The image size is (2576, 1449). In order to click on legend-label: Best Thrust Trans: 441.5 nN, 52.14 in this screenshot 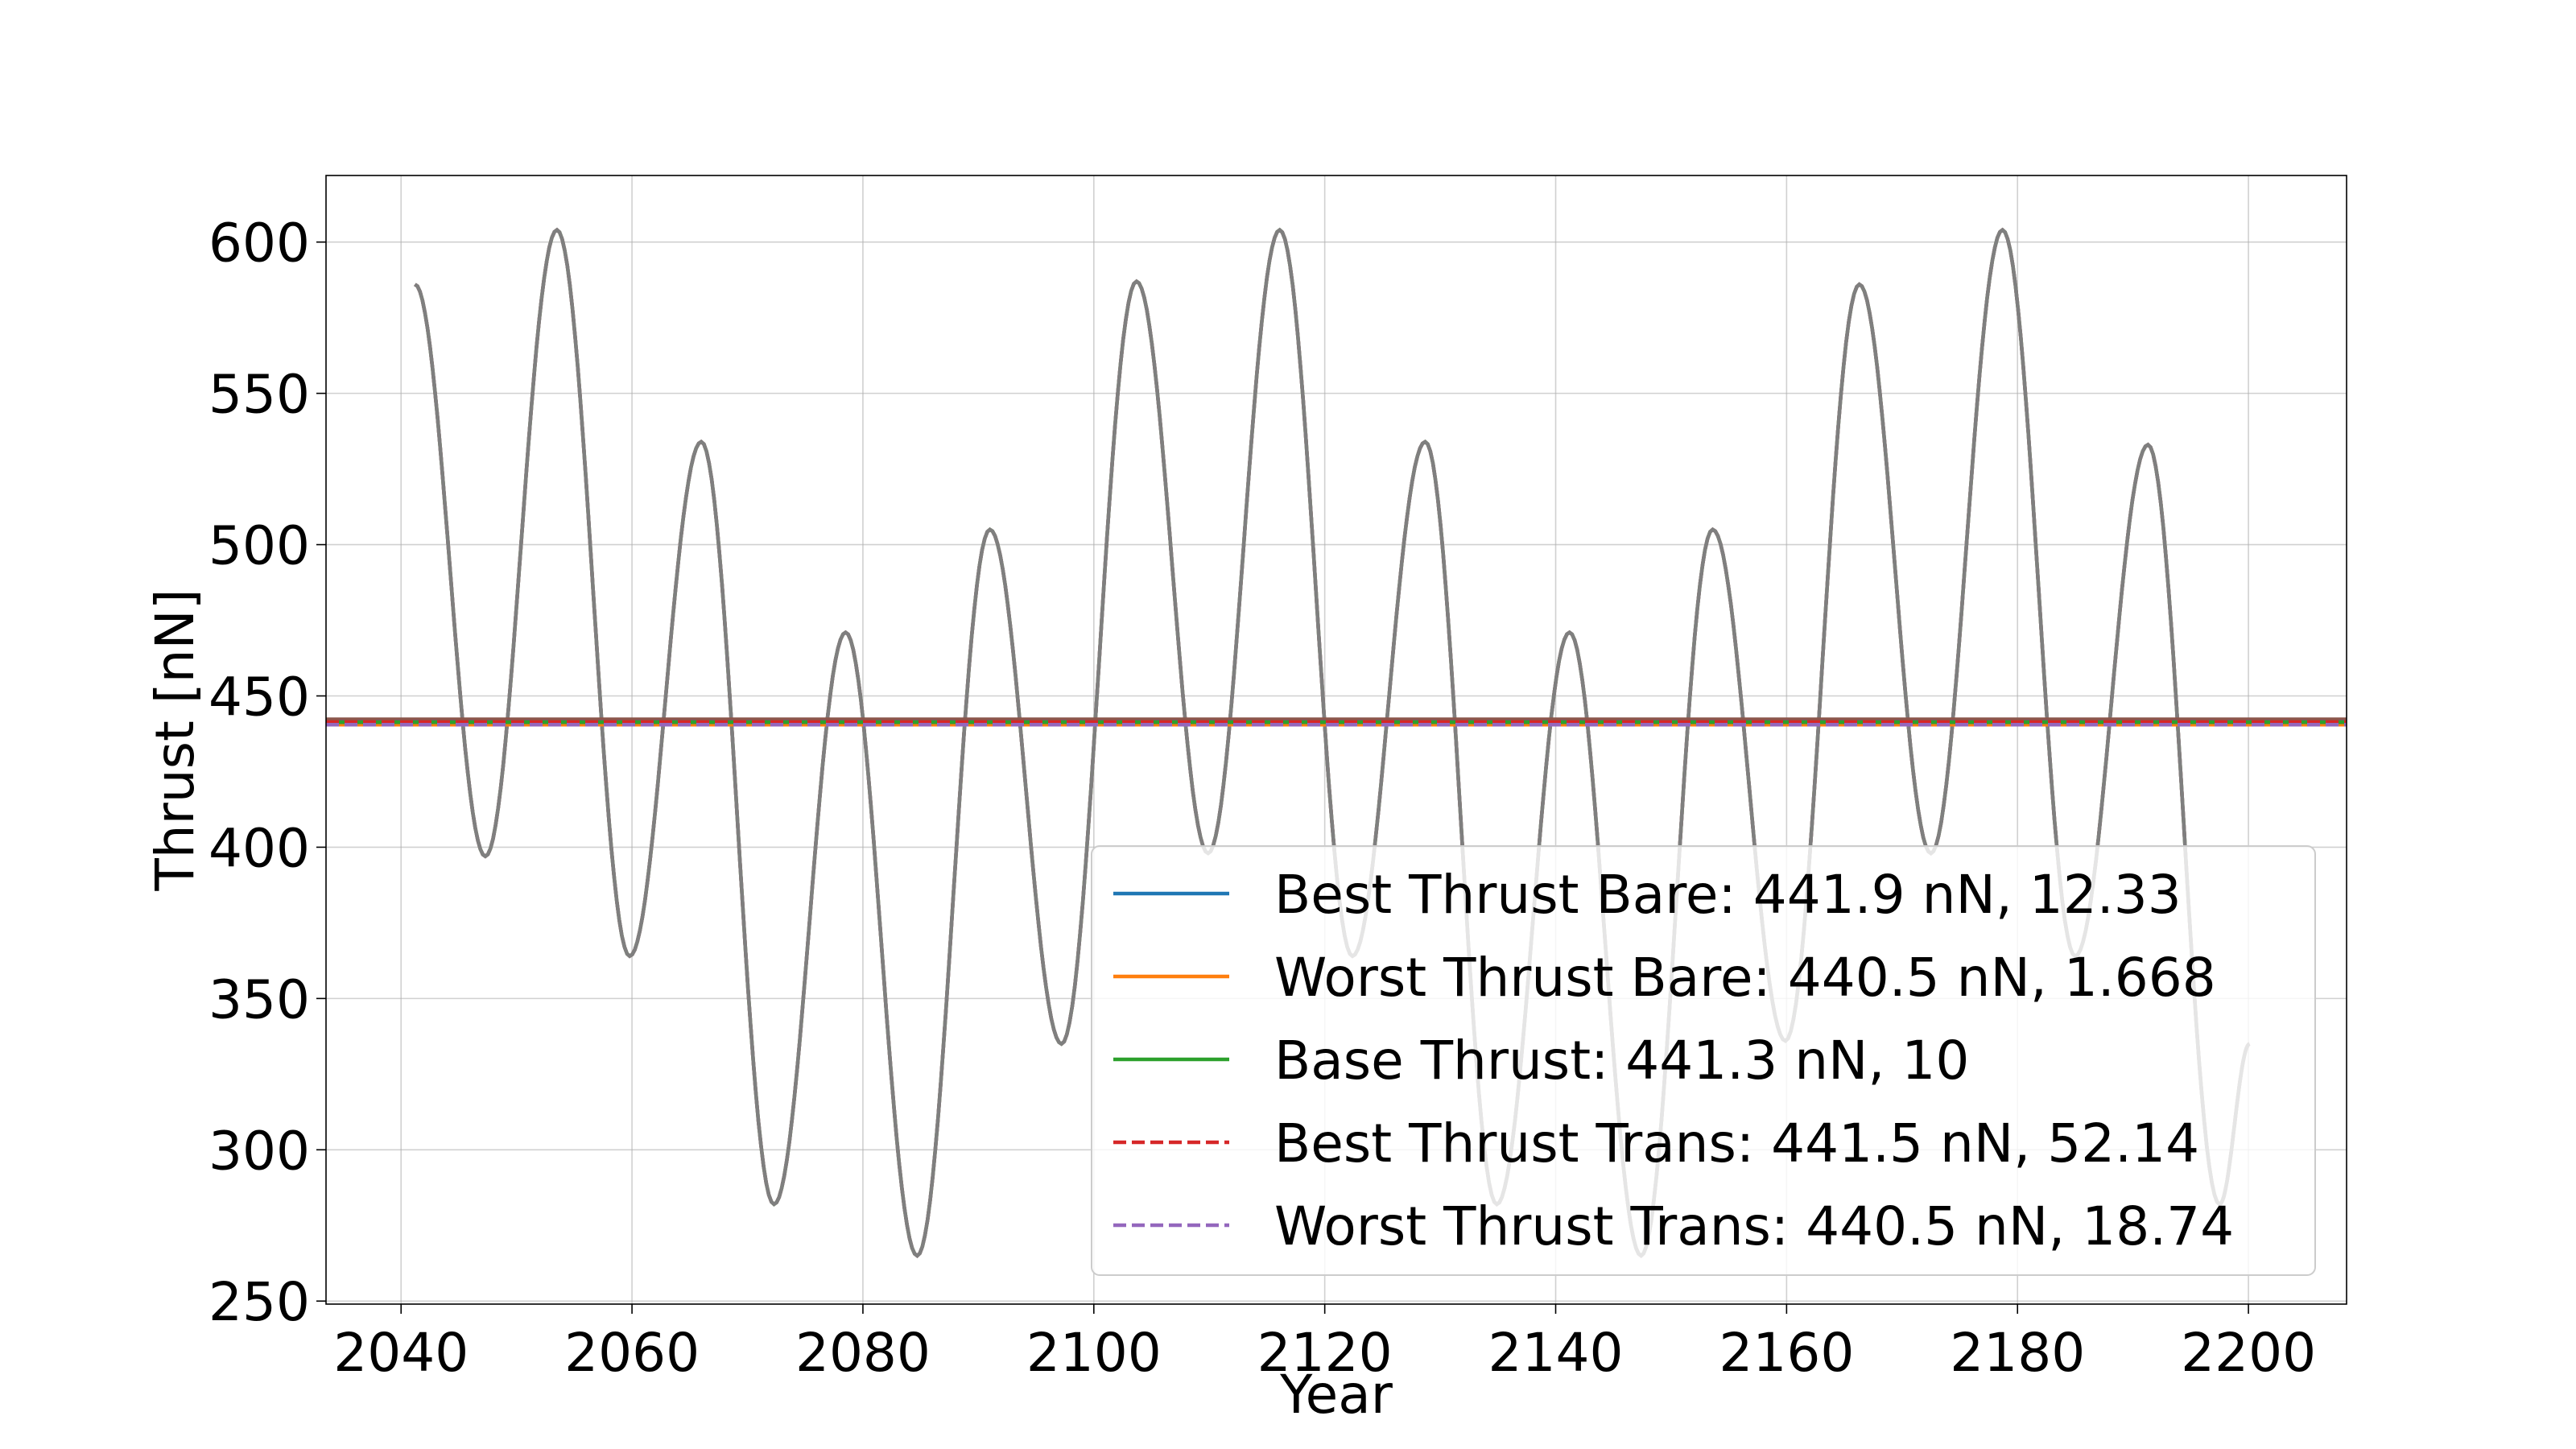, I will do `click(1736, 1143)`.